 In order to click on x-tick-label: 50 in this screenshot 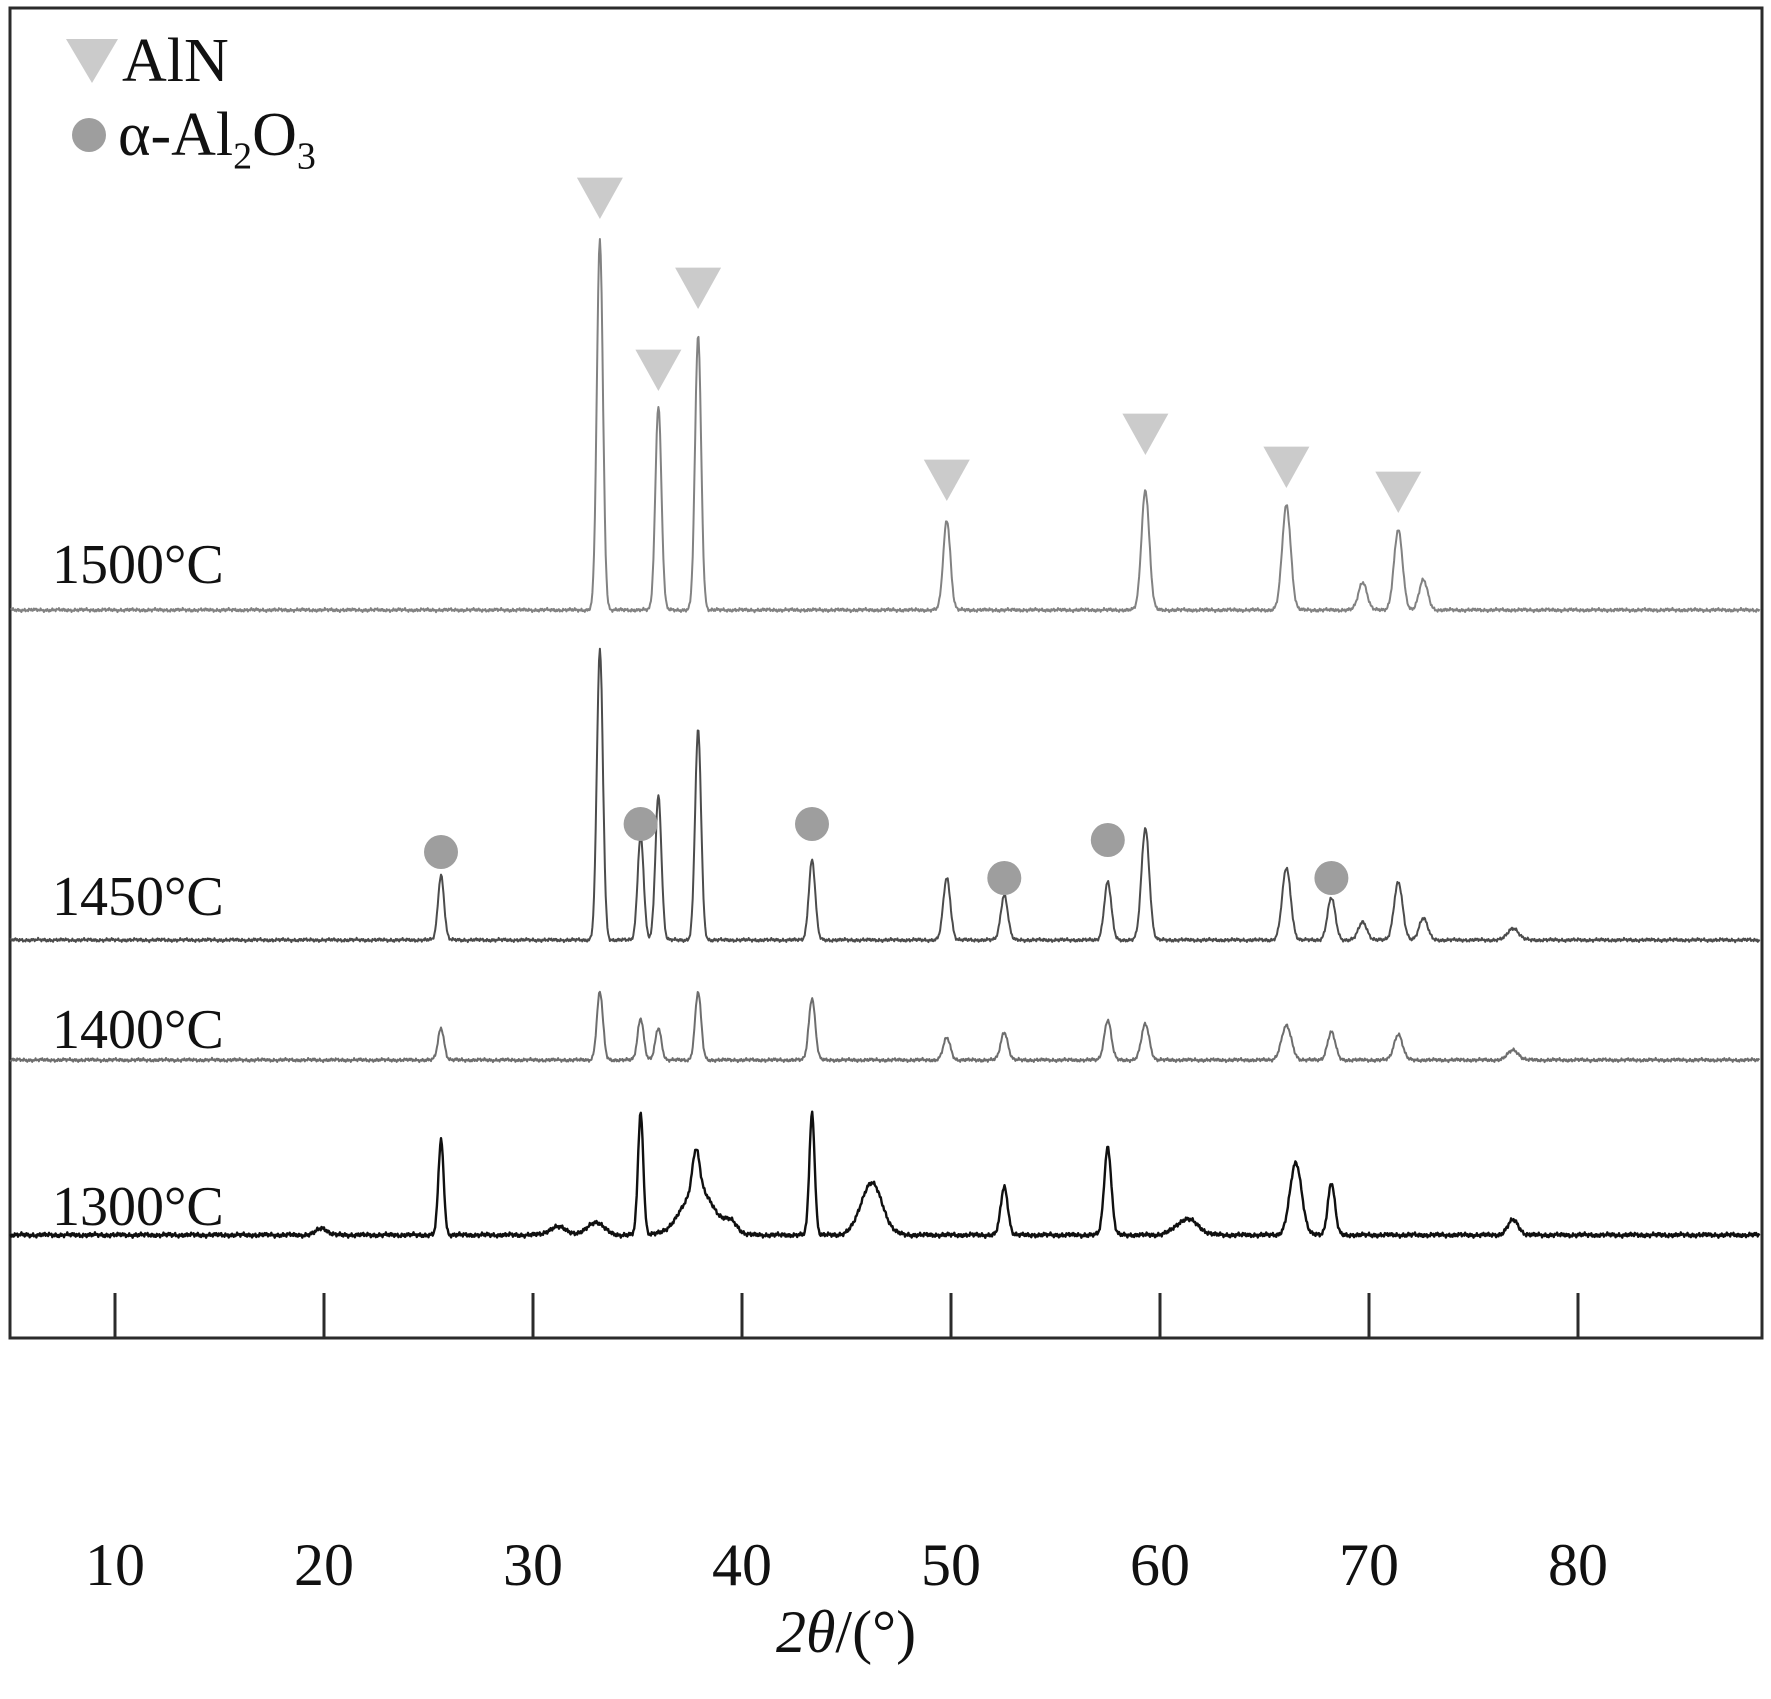, I will do `click(951, 1565)`.